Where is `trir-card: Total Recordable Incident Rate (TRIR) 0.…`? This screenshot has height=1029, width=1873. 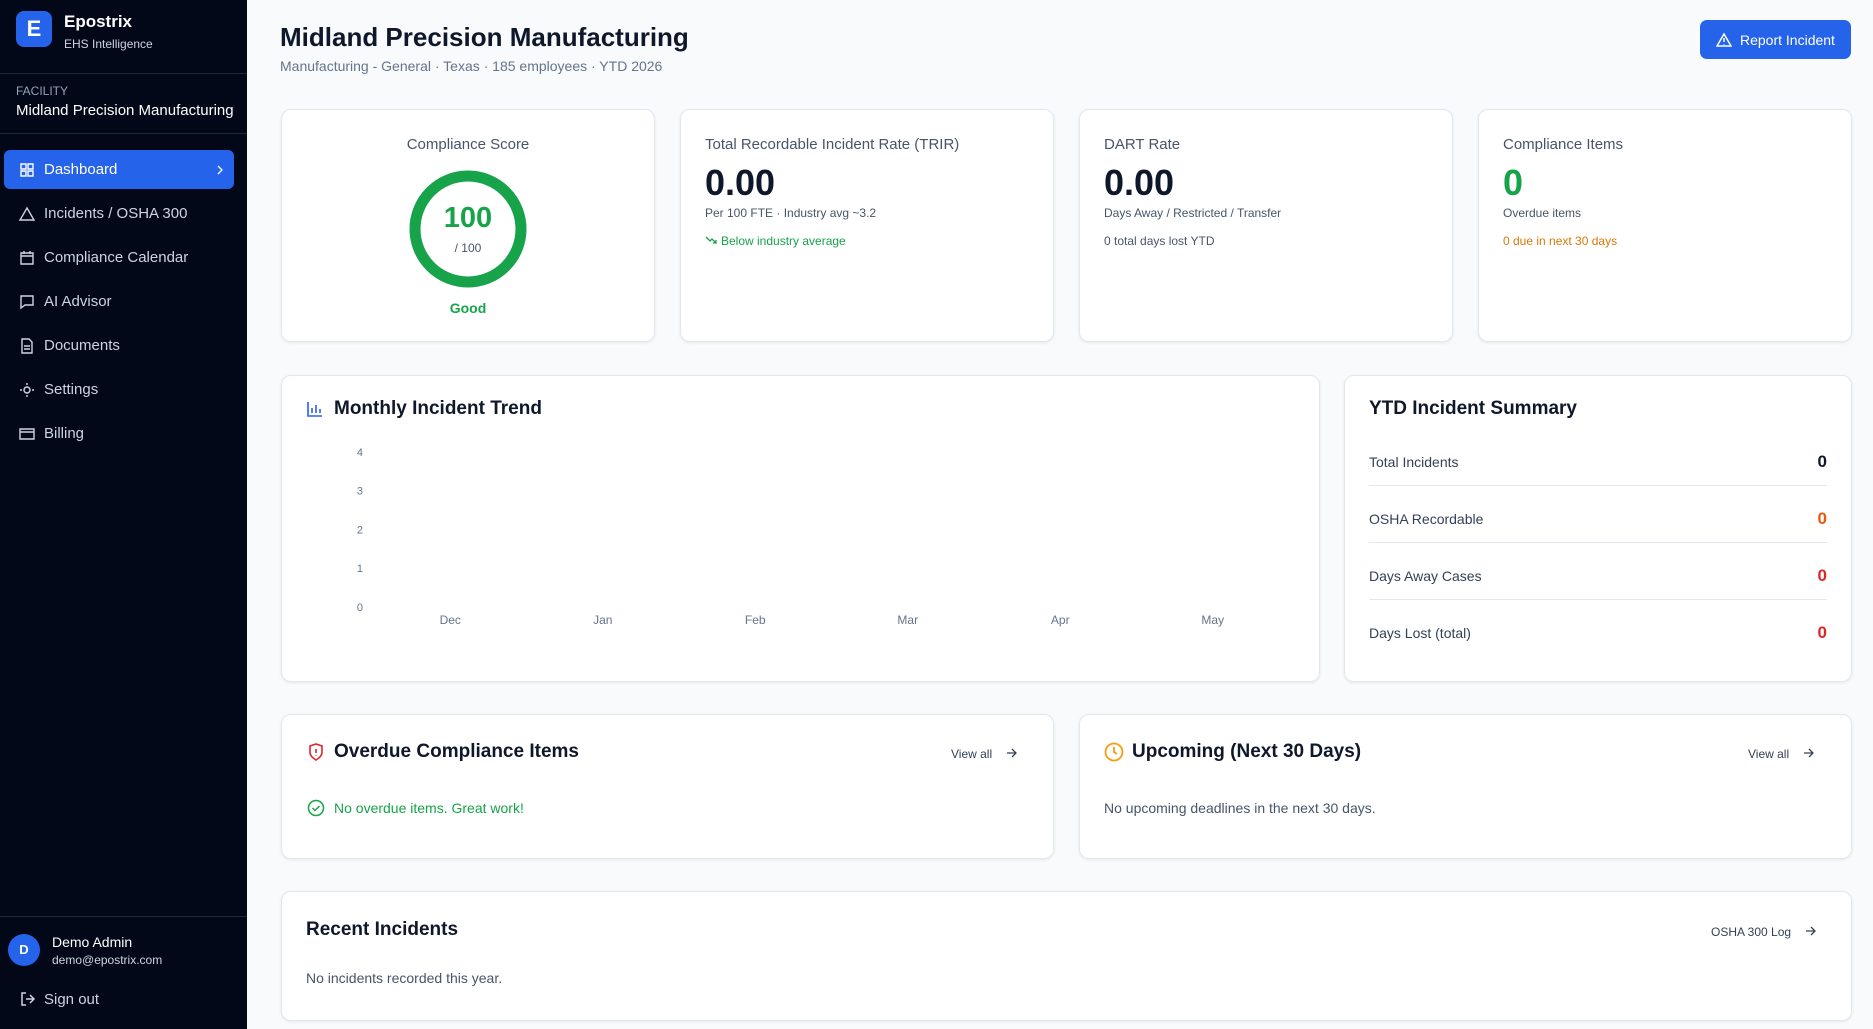
trir-card: Total Recordable Incident Rate (TRIR) 0.… is located at coordinates (867, 225).